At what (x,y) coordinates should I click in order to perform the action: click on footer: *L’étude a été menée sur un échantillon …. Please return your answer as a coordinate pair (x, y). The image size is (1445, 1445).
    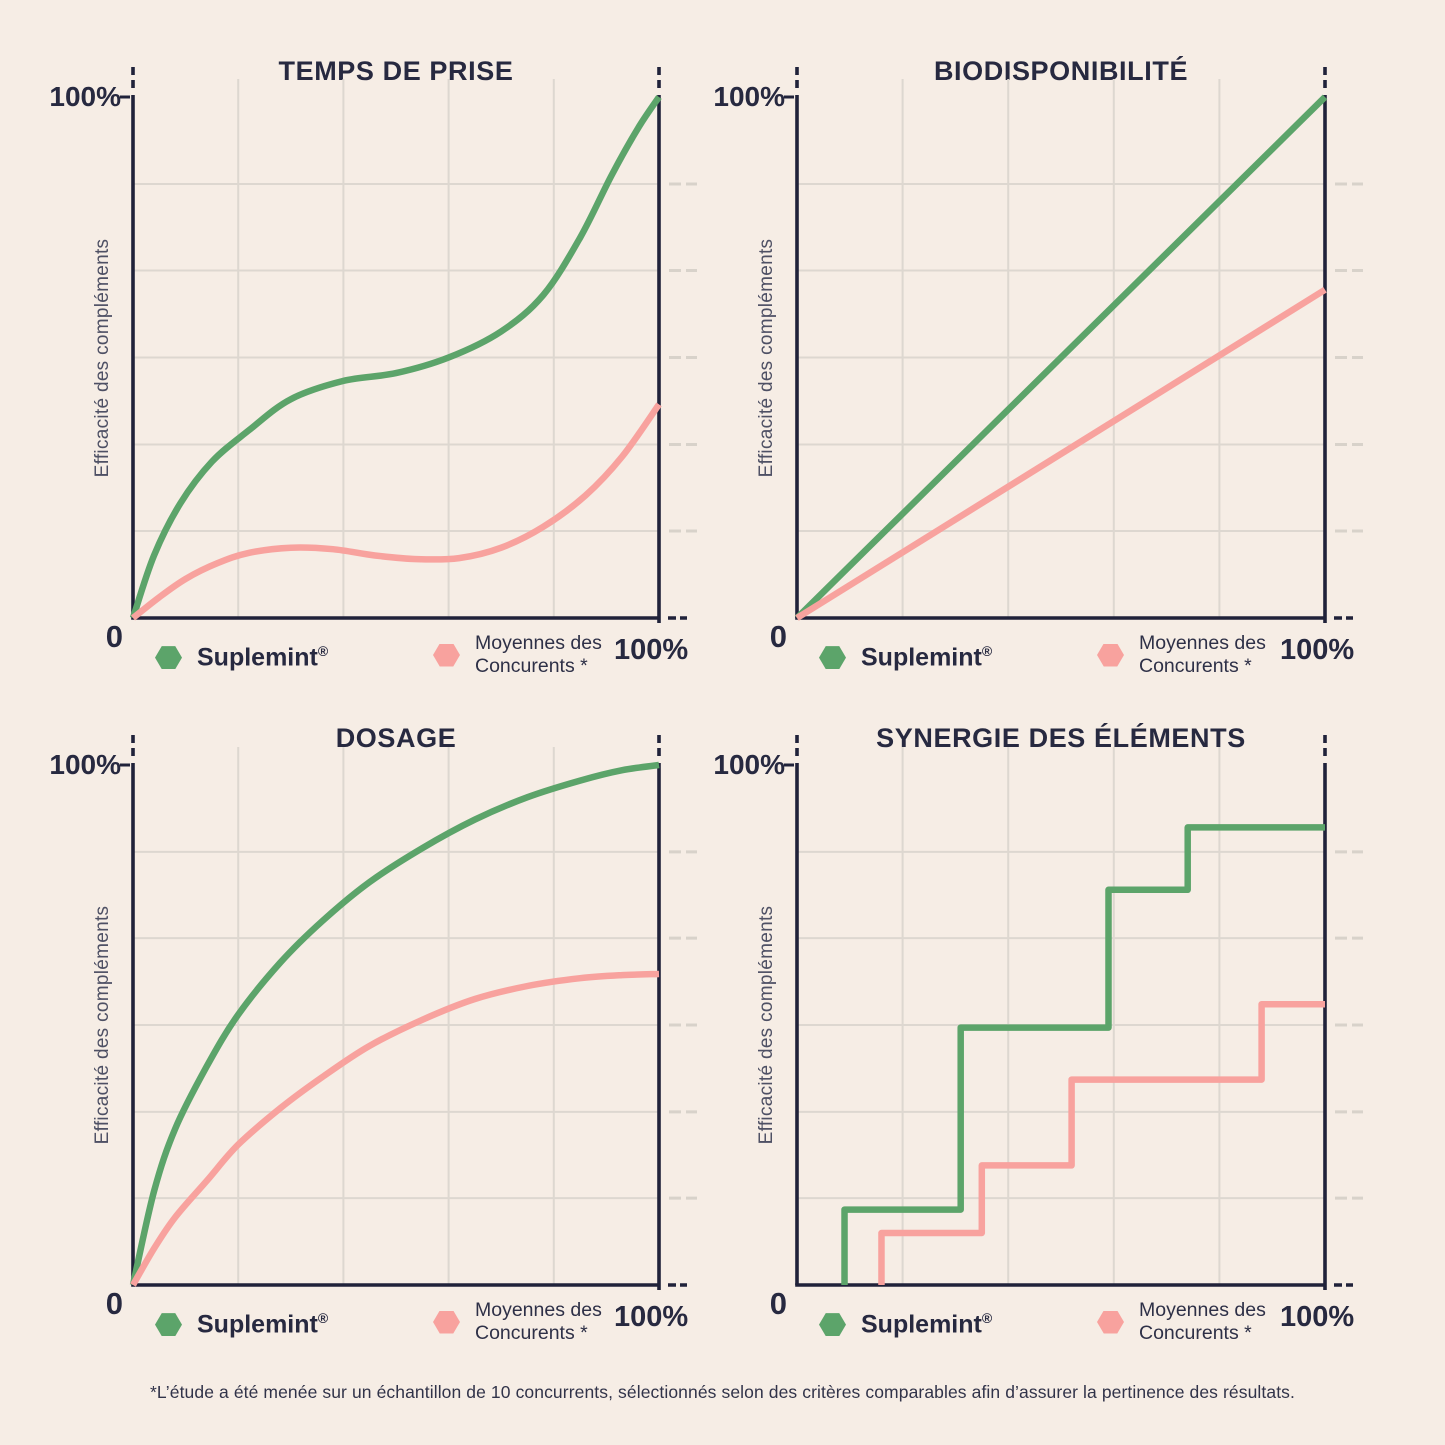
    Looking at the image, I should click on (722, 1395).